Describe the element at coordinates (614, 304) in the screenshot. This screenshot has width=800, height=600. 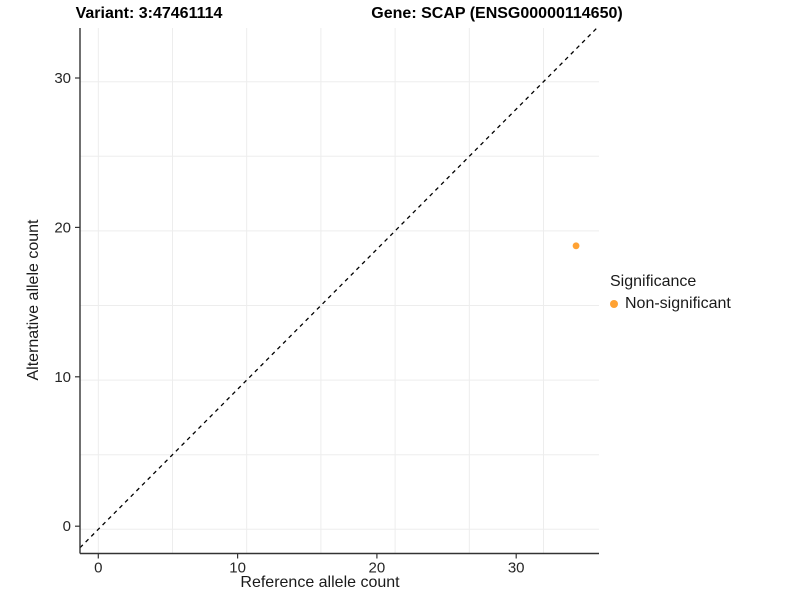
I see `legend-point-icon` at that location.